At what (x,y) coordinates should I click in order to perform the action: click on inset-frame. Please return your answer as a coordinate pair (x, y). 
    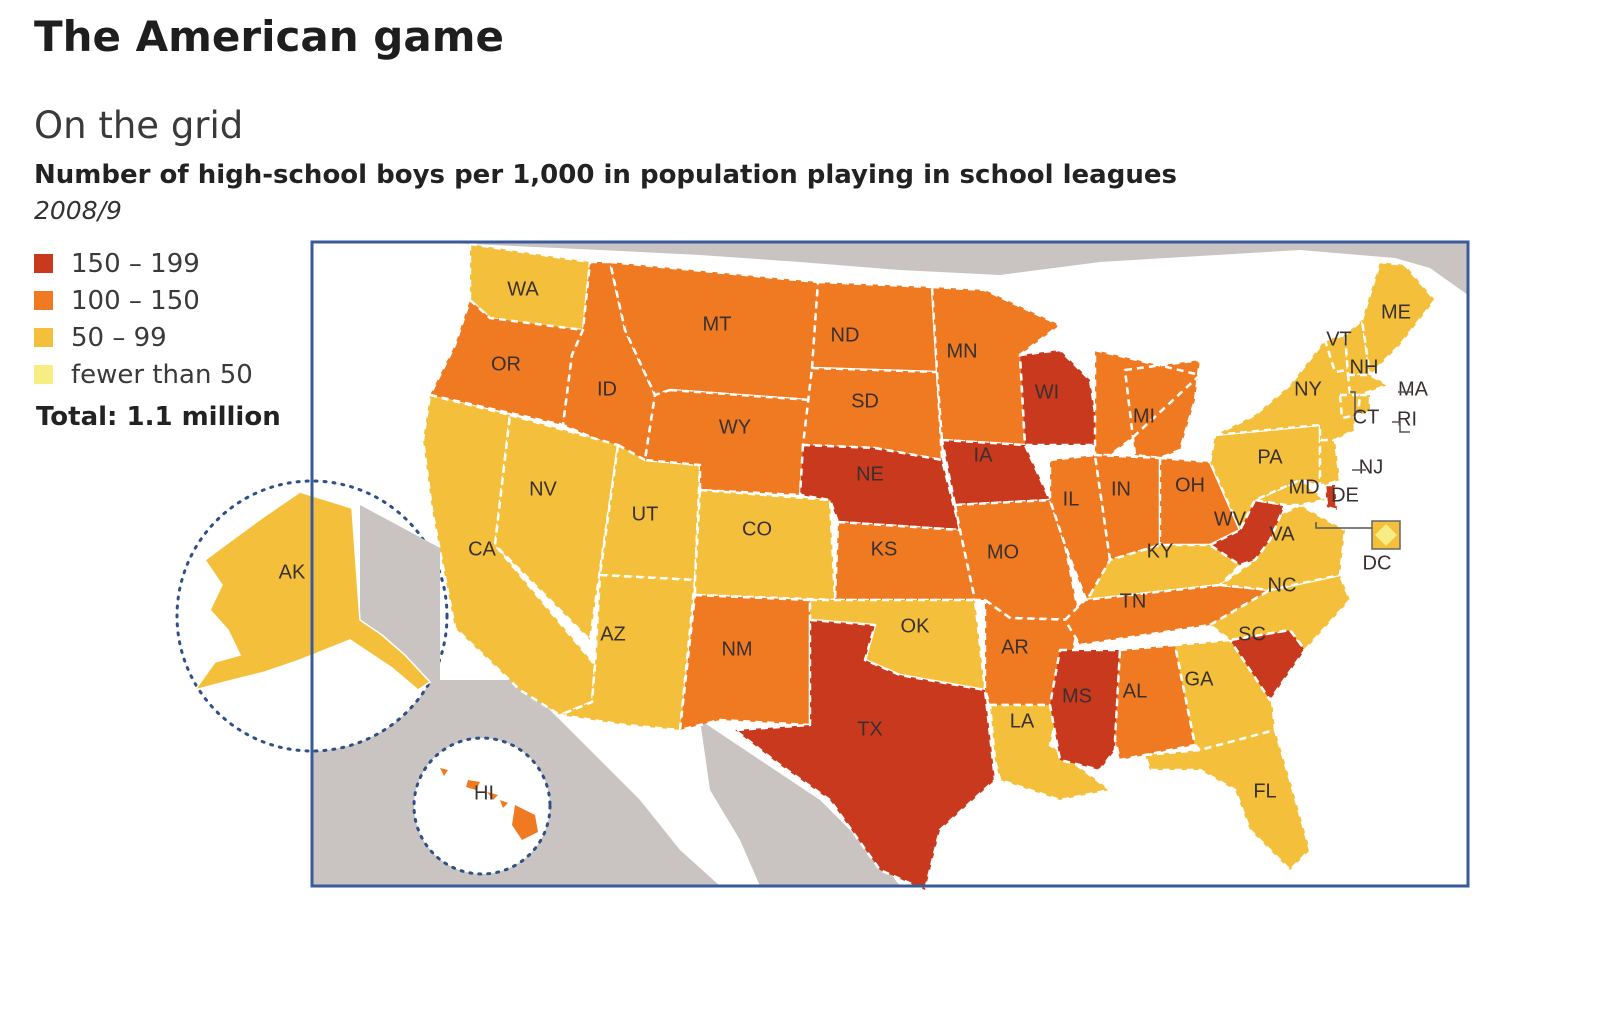
    Looking at the image, I should click on (482, 806).